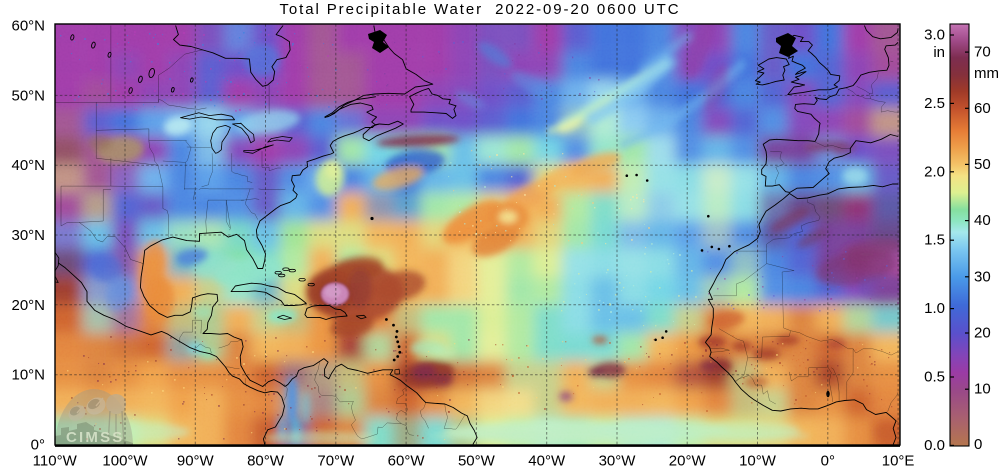 The image size is (1000, 475). I want to click on svg-text: 1.5, so click(934, 240).